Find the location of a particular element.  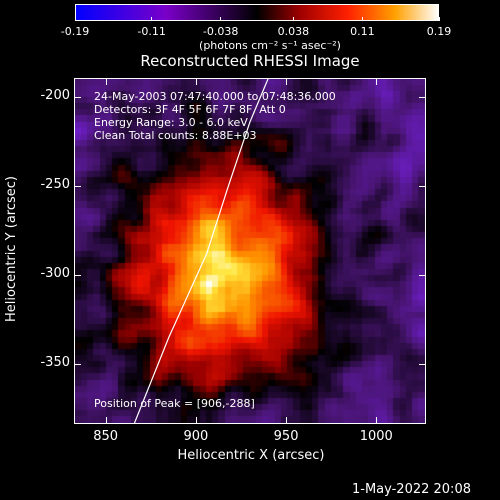

colorbar-tick-label: 0.038 is located at coordinates (293, 31).